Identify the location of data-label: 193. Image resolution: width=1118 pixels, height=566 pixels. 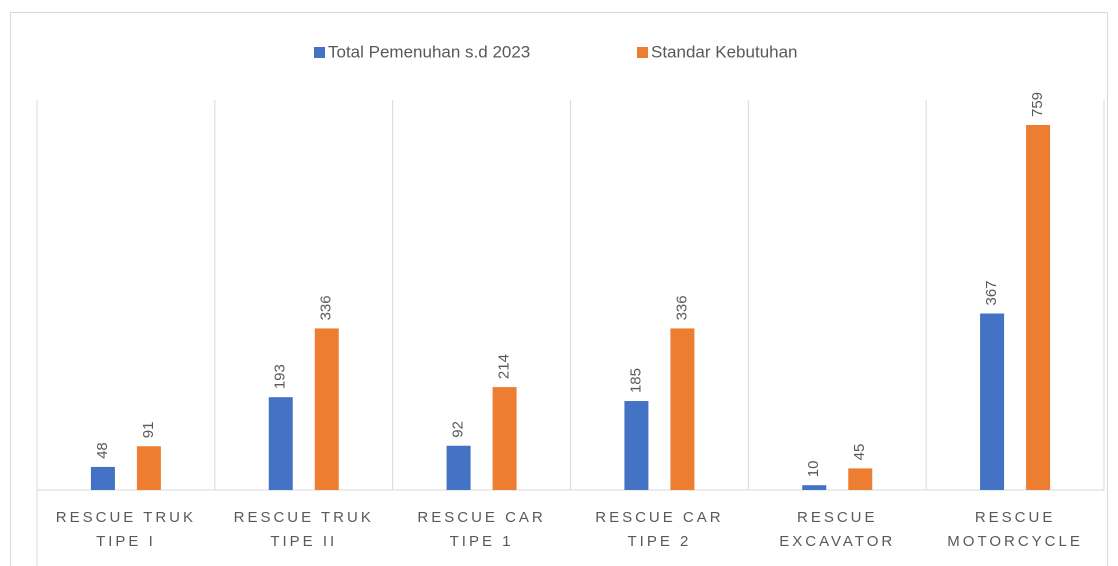
(280, 376).